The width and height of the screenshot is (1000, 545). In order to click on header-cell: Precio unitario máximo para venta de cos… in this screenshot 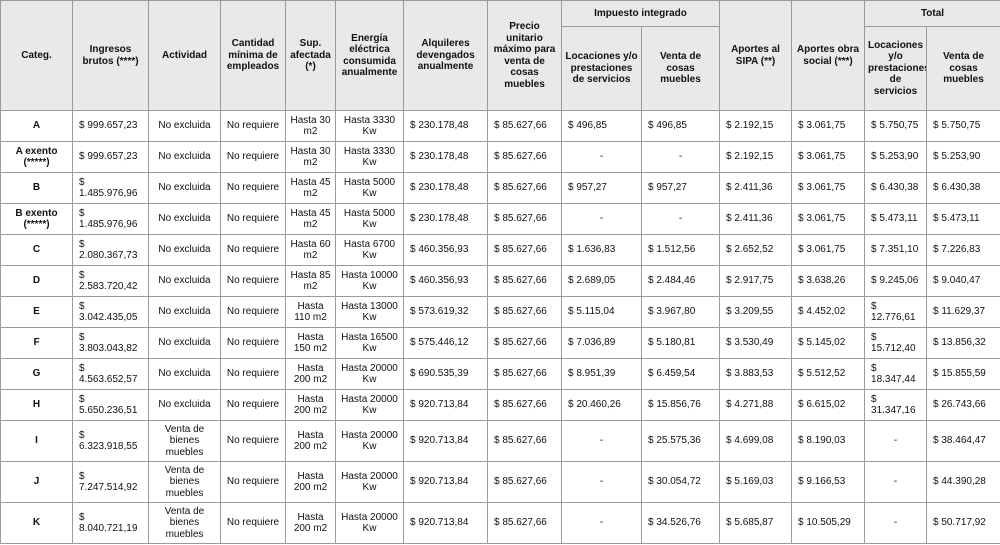, I will do `click(524, 55)`.